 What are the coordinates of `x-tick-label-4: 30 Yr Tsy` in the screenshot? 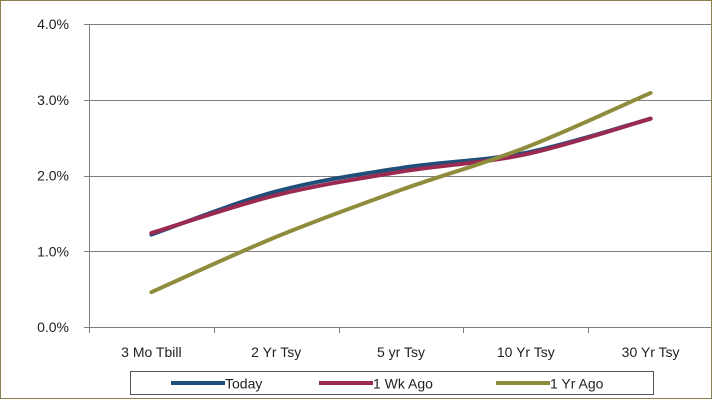 It's located at (651, 352).